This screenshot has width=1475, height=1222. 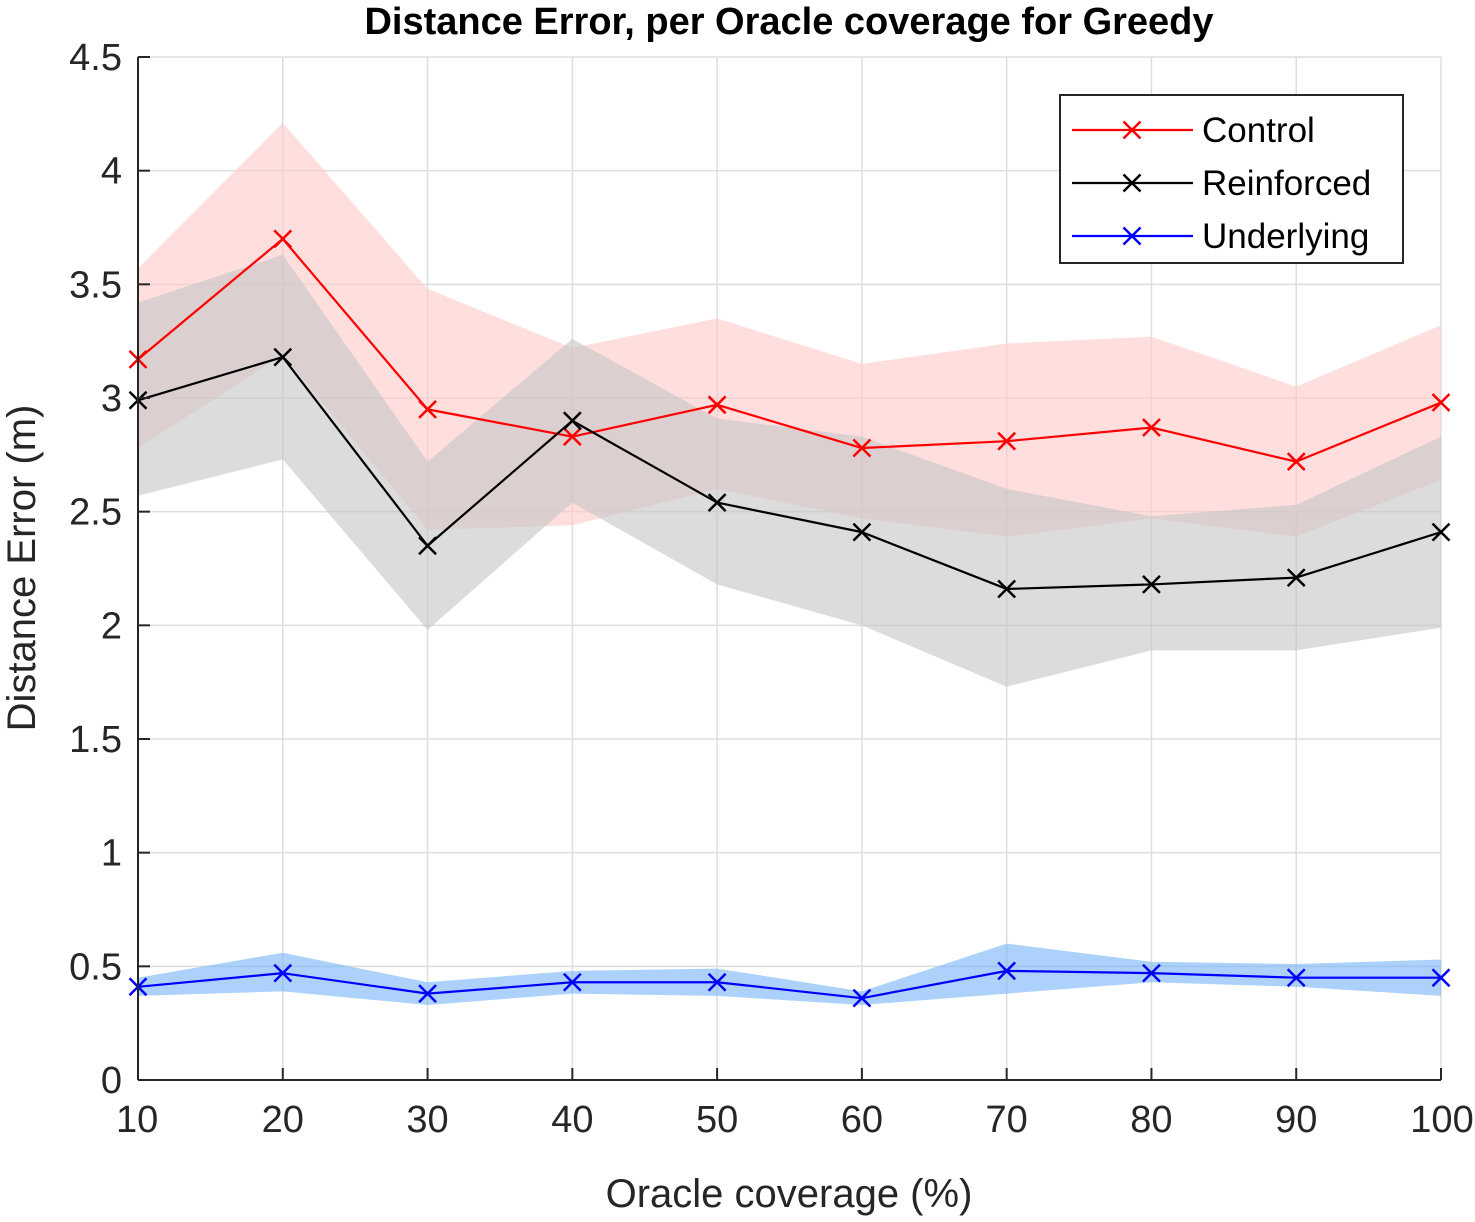 I want to click on x-tick-label-80: 80, so click(x=1151, y=1120).